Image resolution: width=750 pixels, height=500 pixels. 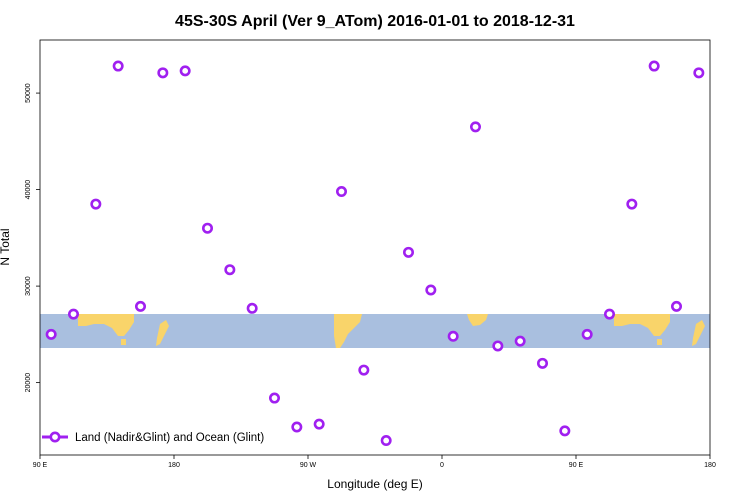 I want to click on australia-land-right, so click(x=642, y=325).